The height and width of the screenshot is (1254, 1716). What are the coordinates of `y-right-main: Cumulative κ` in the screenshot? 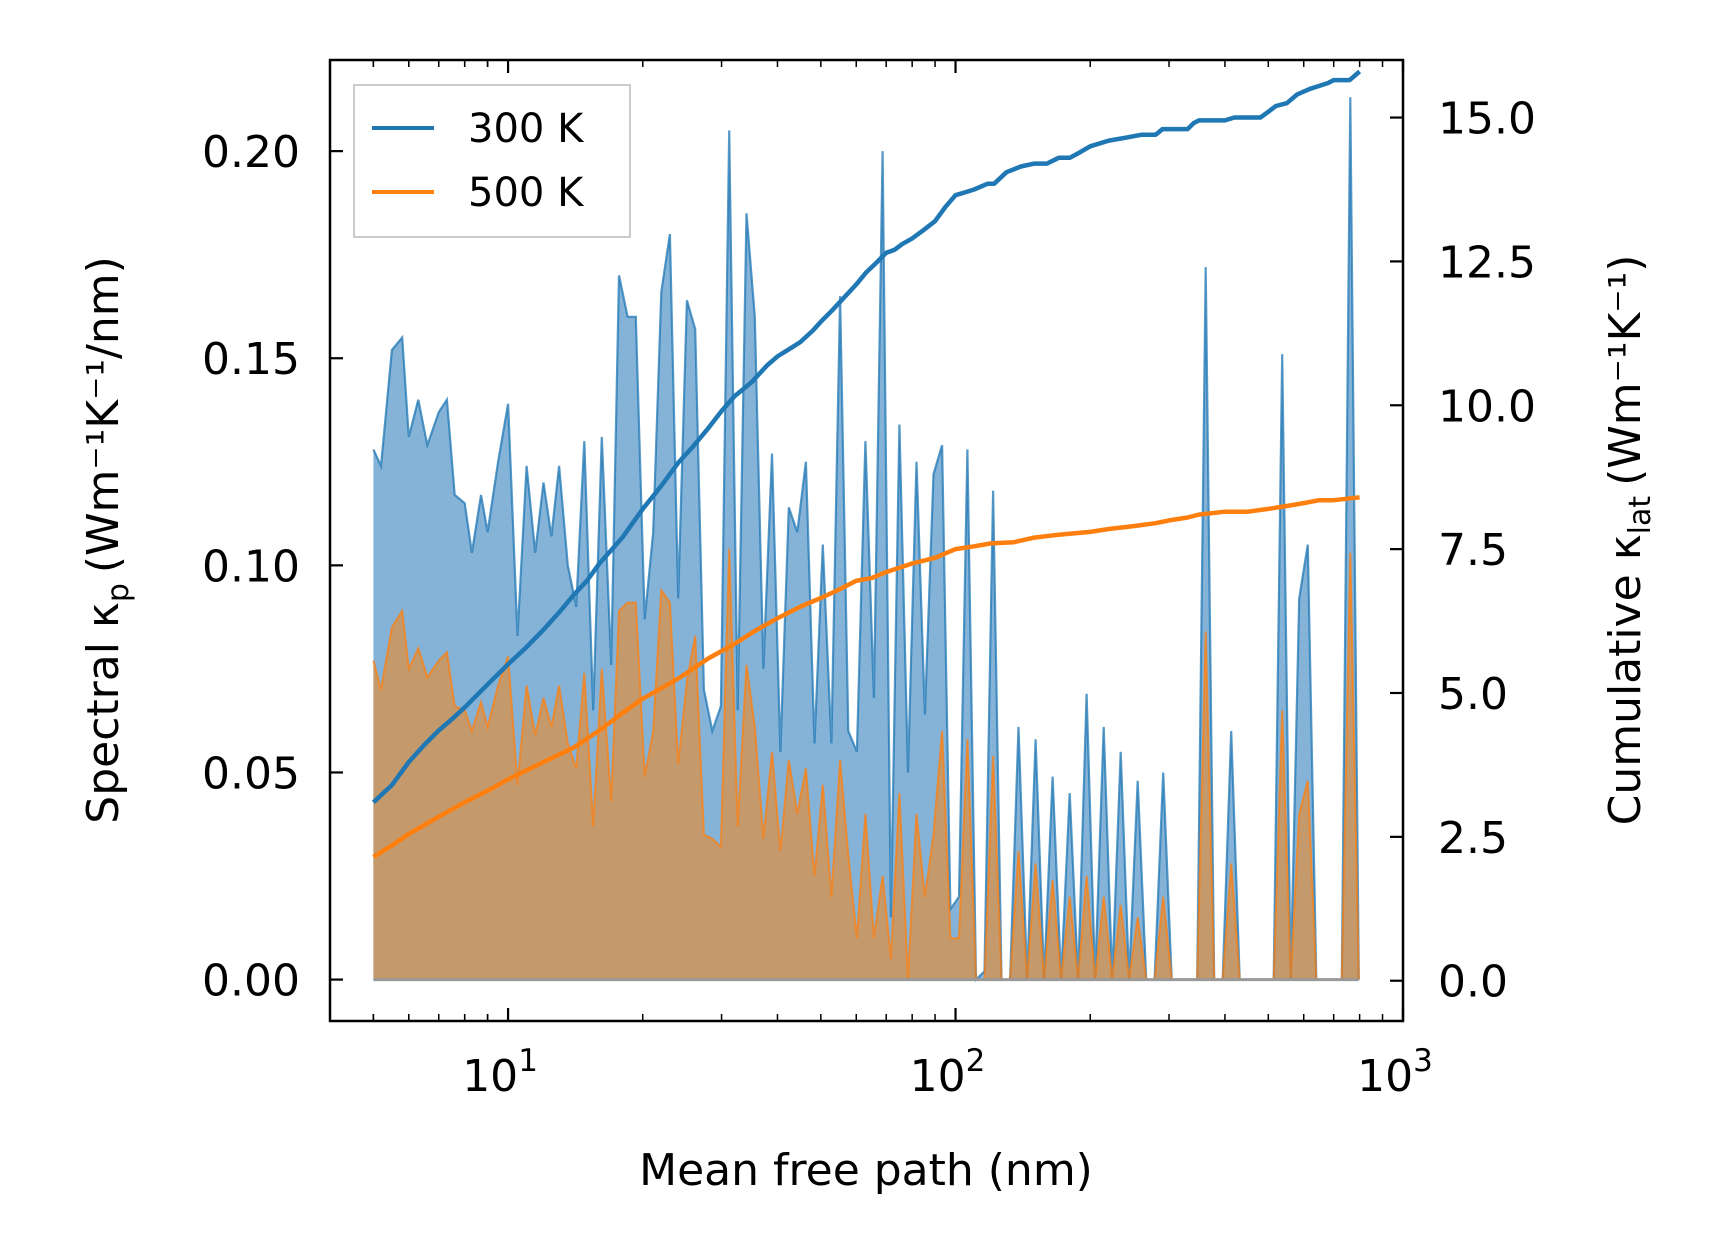 It's located at (1625, 679).